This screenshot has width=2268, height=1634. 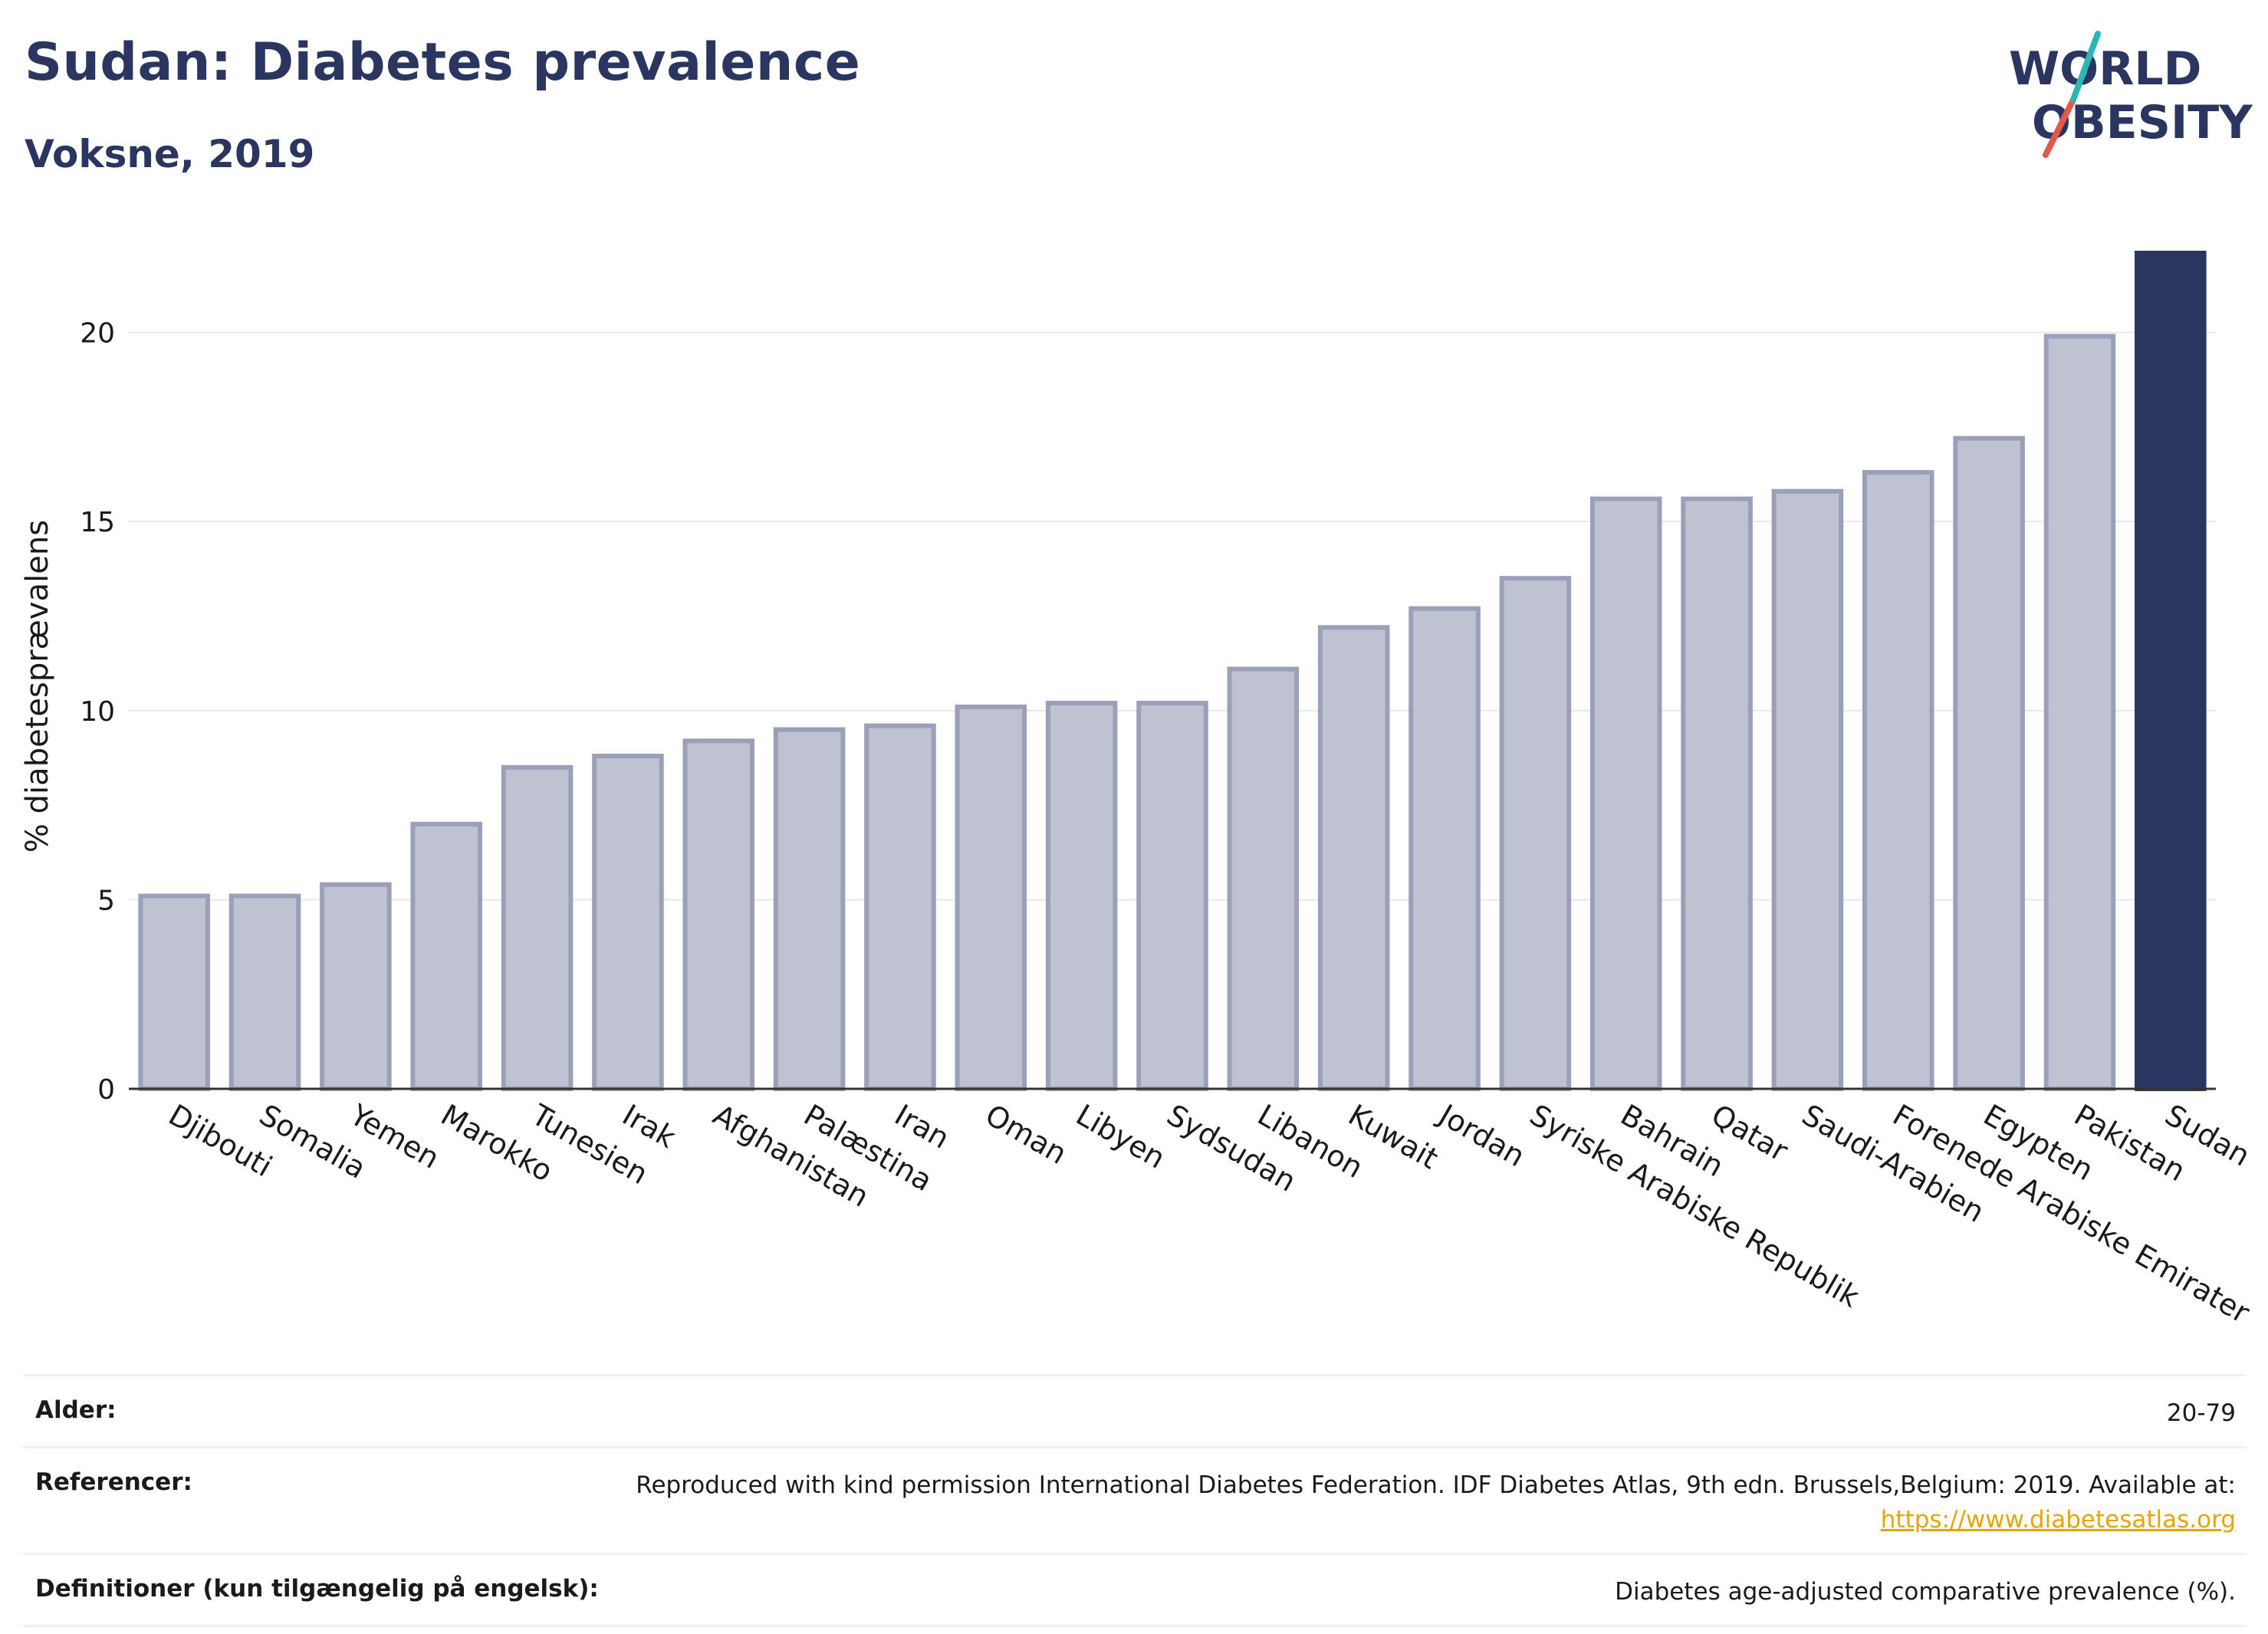 I want to click on bar-oman, so click(x=991, y=898).